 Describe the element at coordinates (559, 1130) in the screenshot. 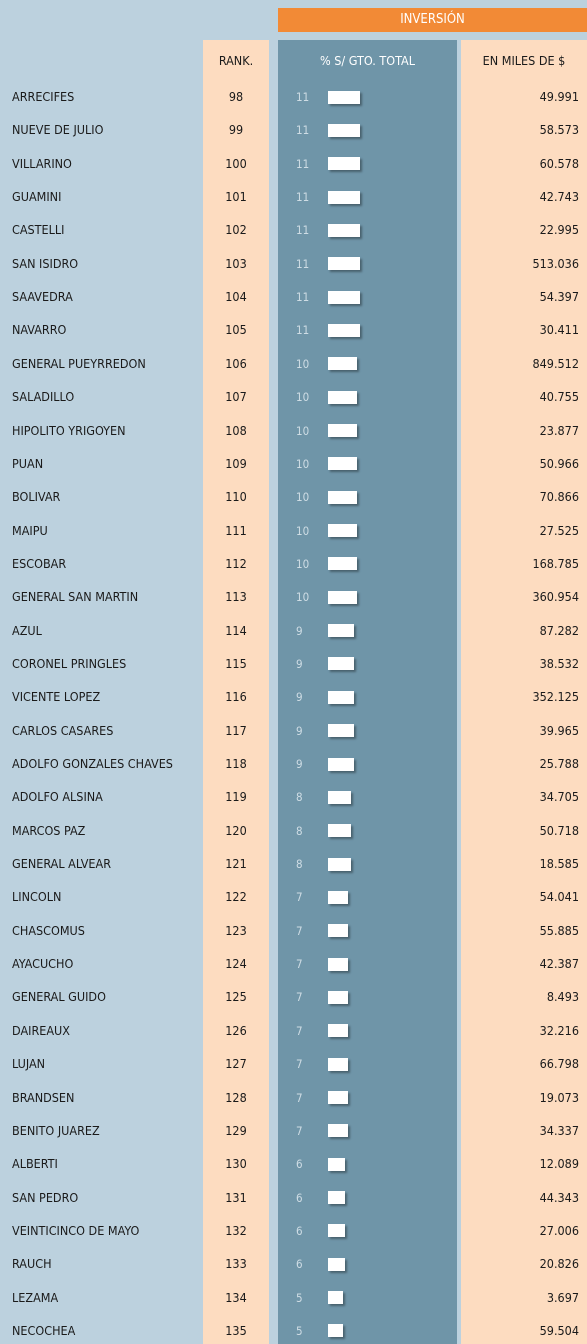

I see `row-amount: 34.337` at that location.